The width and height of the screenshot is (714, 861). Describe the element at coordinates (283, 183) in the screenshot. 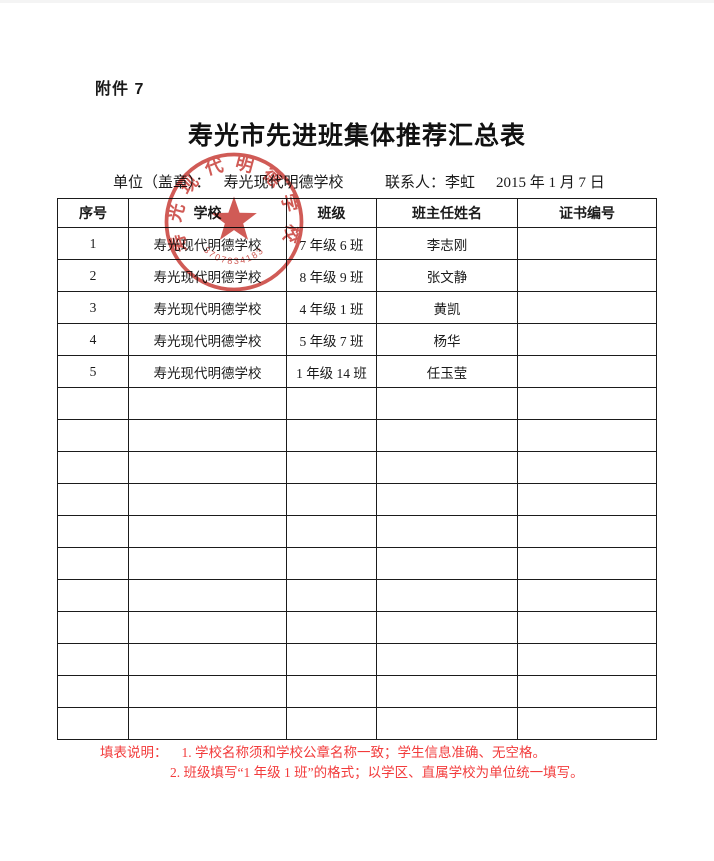

I see `unit-value: 寿光现代明德学校` at that location.